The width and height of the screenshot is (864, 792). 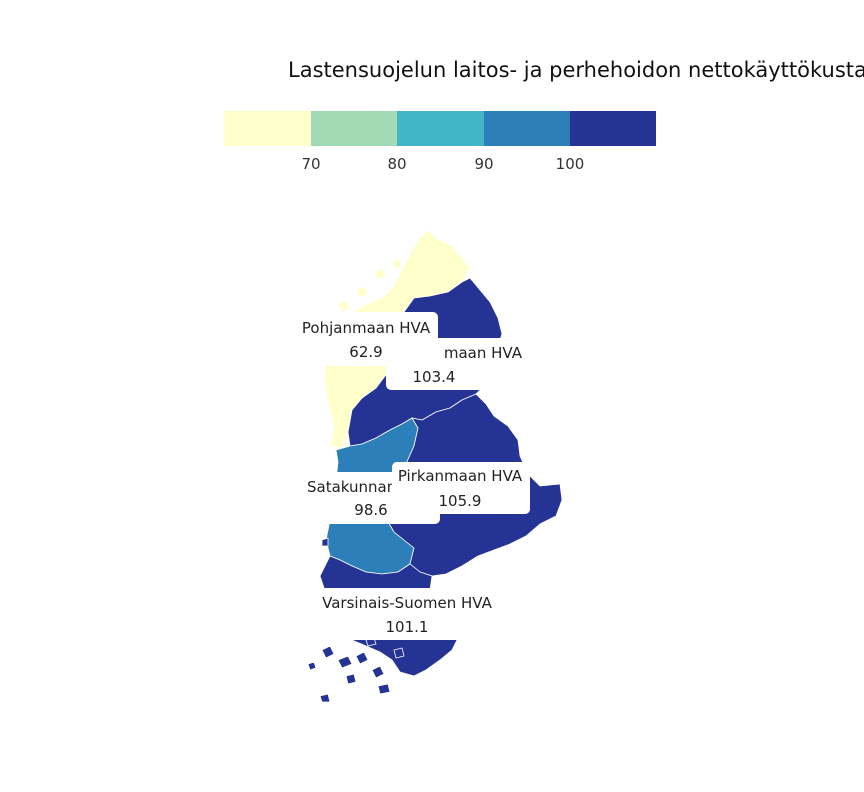 I want to click on label-value-pohjanmaa: 62.9, so click(x=365, y=352).